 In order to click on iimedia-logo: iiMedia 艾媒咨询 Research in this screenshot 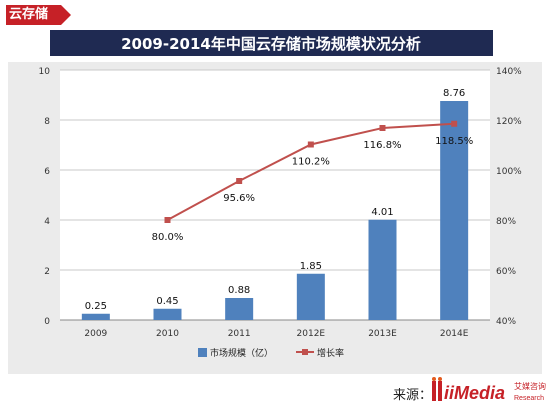, I will do `click(489, 390)`.